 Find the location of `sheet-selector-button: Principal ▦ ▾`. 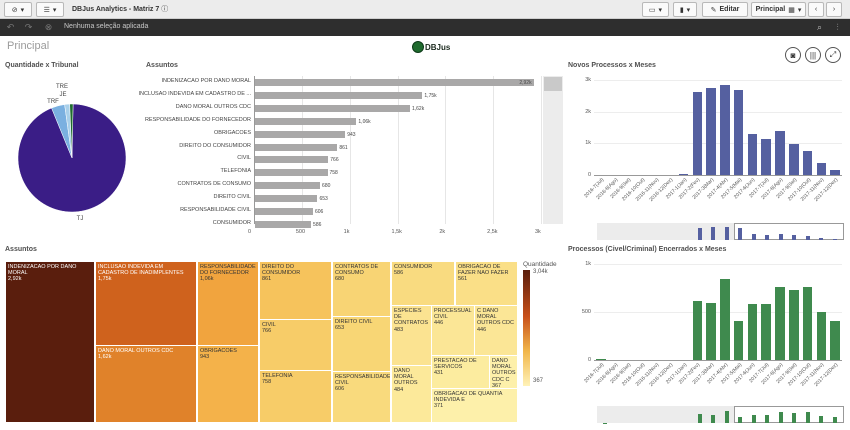

sheet-selector-button: Principal ▦ ▾ is located at coordinates (778, 9).